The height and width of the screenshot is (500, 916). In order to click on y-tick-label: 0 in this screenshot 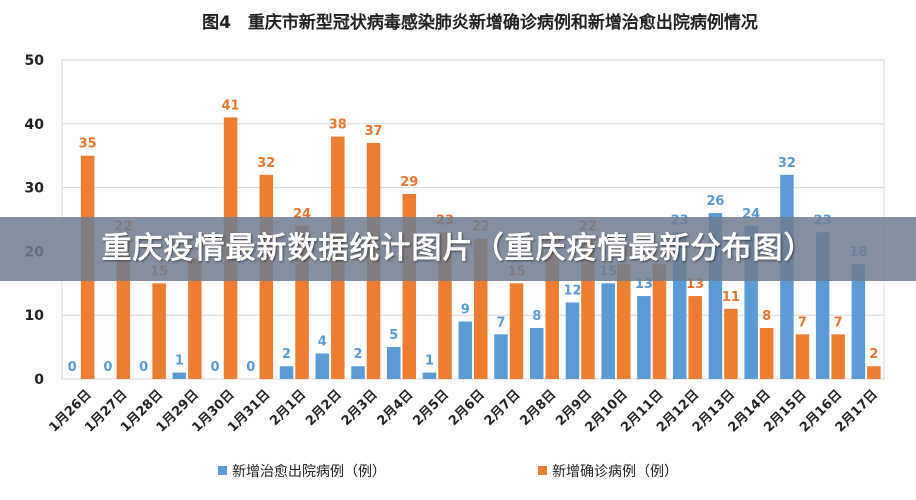, I will do `click(39, 380)`.